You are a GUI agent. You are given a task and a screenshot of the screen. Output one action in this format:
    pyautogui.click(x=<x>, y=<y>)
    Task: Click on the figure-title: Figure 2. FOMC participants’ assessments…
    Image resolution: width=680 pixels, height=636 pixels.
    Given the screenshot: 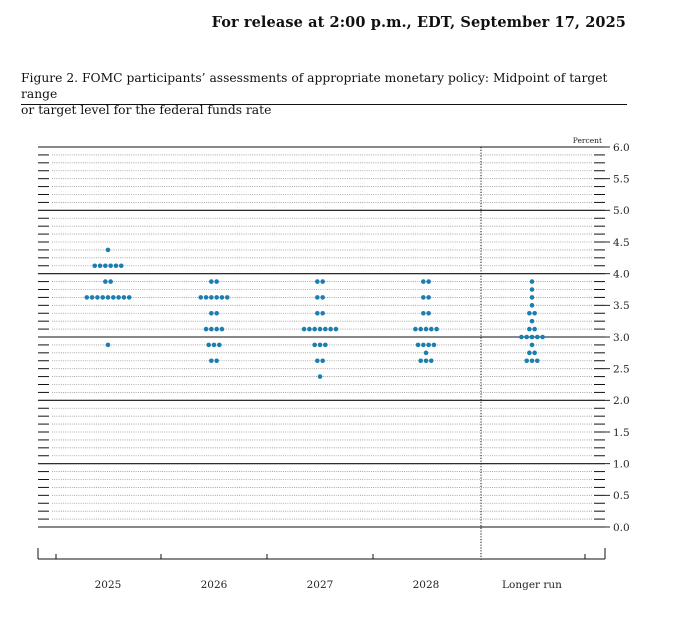 What is the action you would take?
    pyautogui.click(x=321, y=94)
    